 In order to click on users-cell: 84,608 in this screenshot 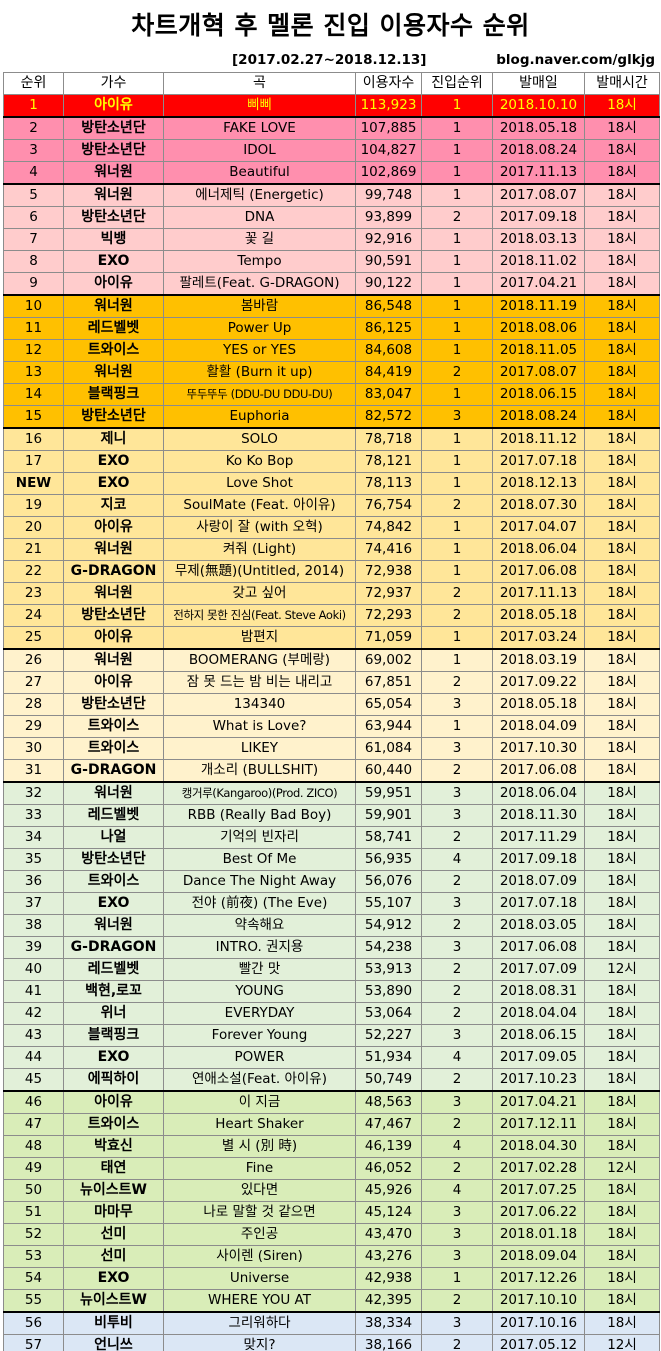, I will do `click(388, 350)`.